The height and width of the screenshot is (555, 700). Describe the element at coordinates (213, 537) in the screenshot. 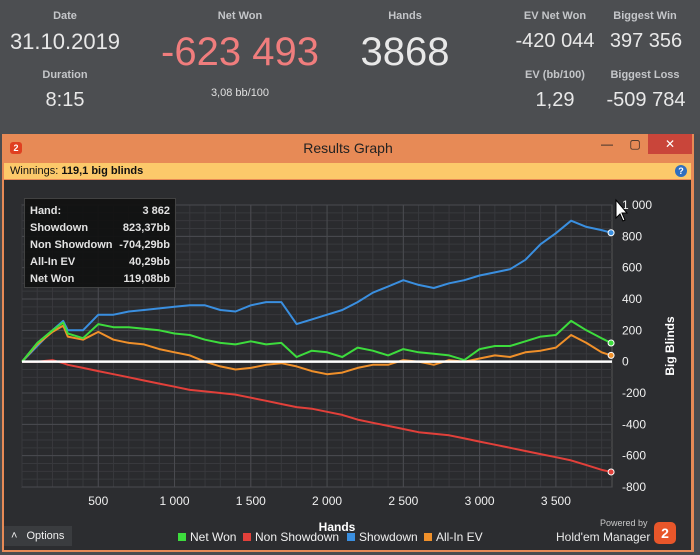

I see `legend-label: Net Won` at that location.